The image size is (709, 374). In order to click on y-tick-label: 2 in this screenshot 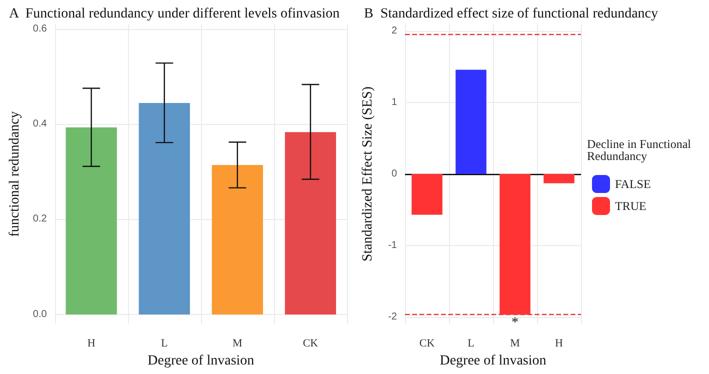, I will do `click(394, 31)`.